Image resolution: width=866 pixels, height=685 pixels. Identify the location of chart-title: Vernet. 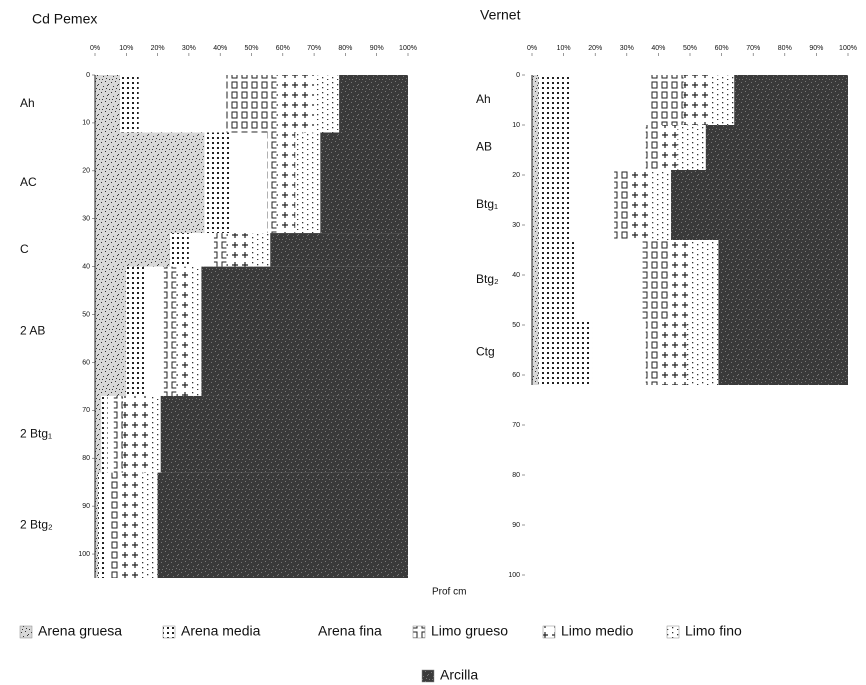
(500, 15).